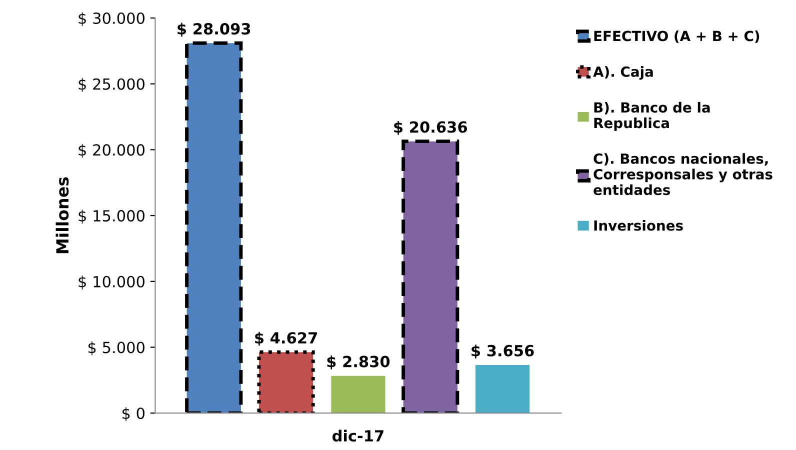  Describe the element at coordinates (111, 85) in the screenshot. I see `y-tick-label: $ 25.000` at that location.